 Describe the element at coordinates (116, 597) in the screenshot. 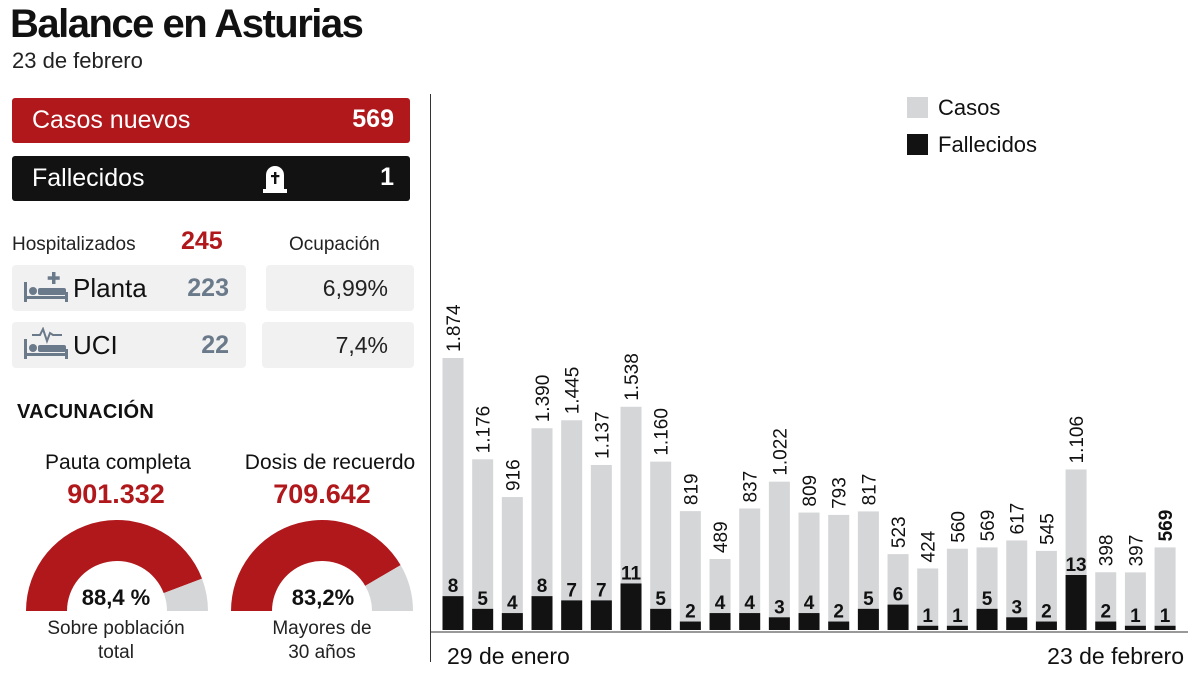

I see `full-schedule-percent: 88,4 %` at that location.